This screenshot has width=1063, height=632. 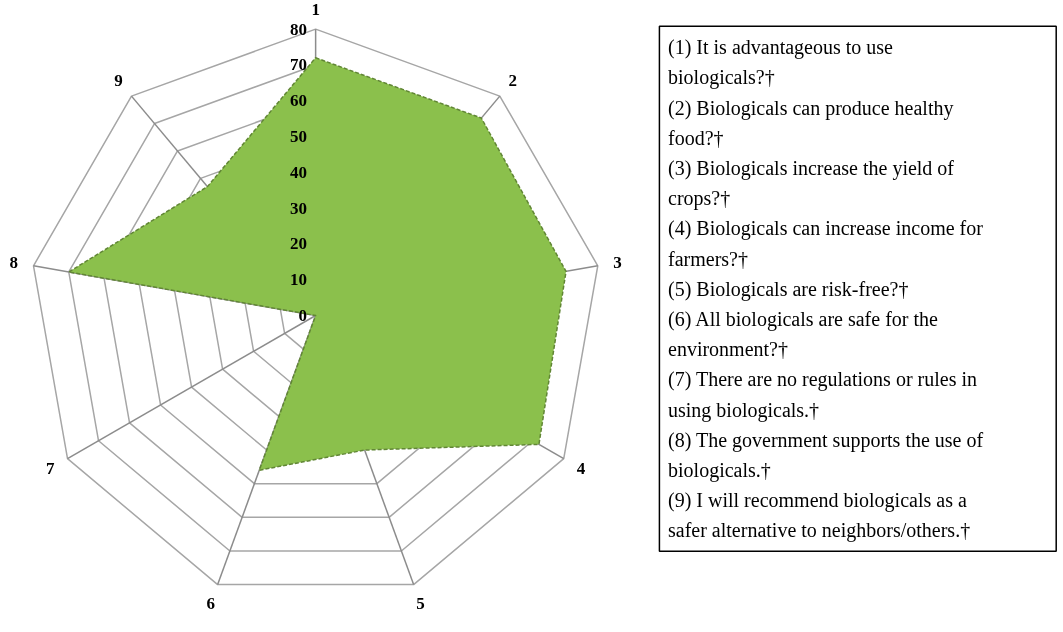 I want to click on spoke-label: 3, so click(x=617, y=262).